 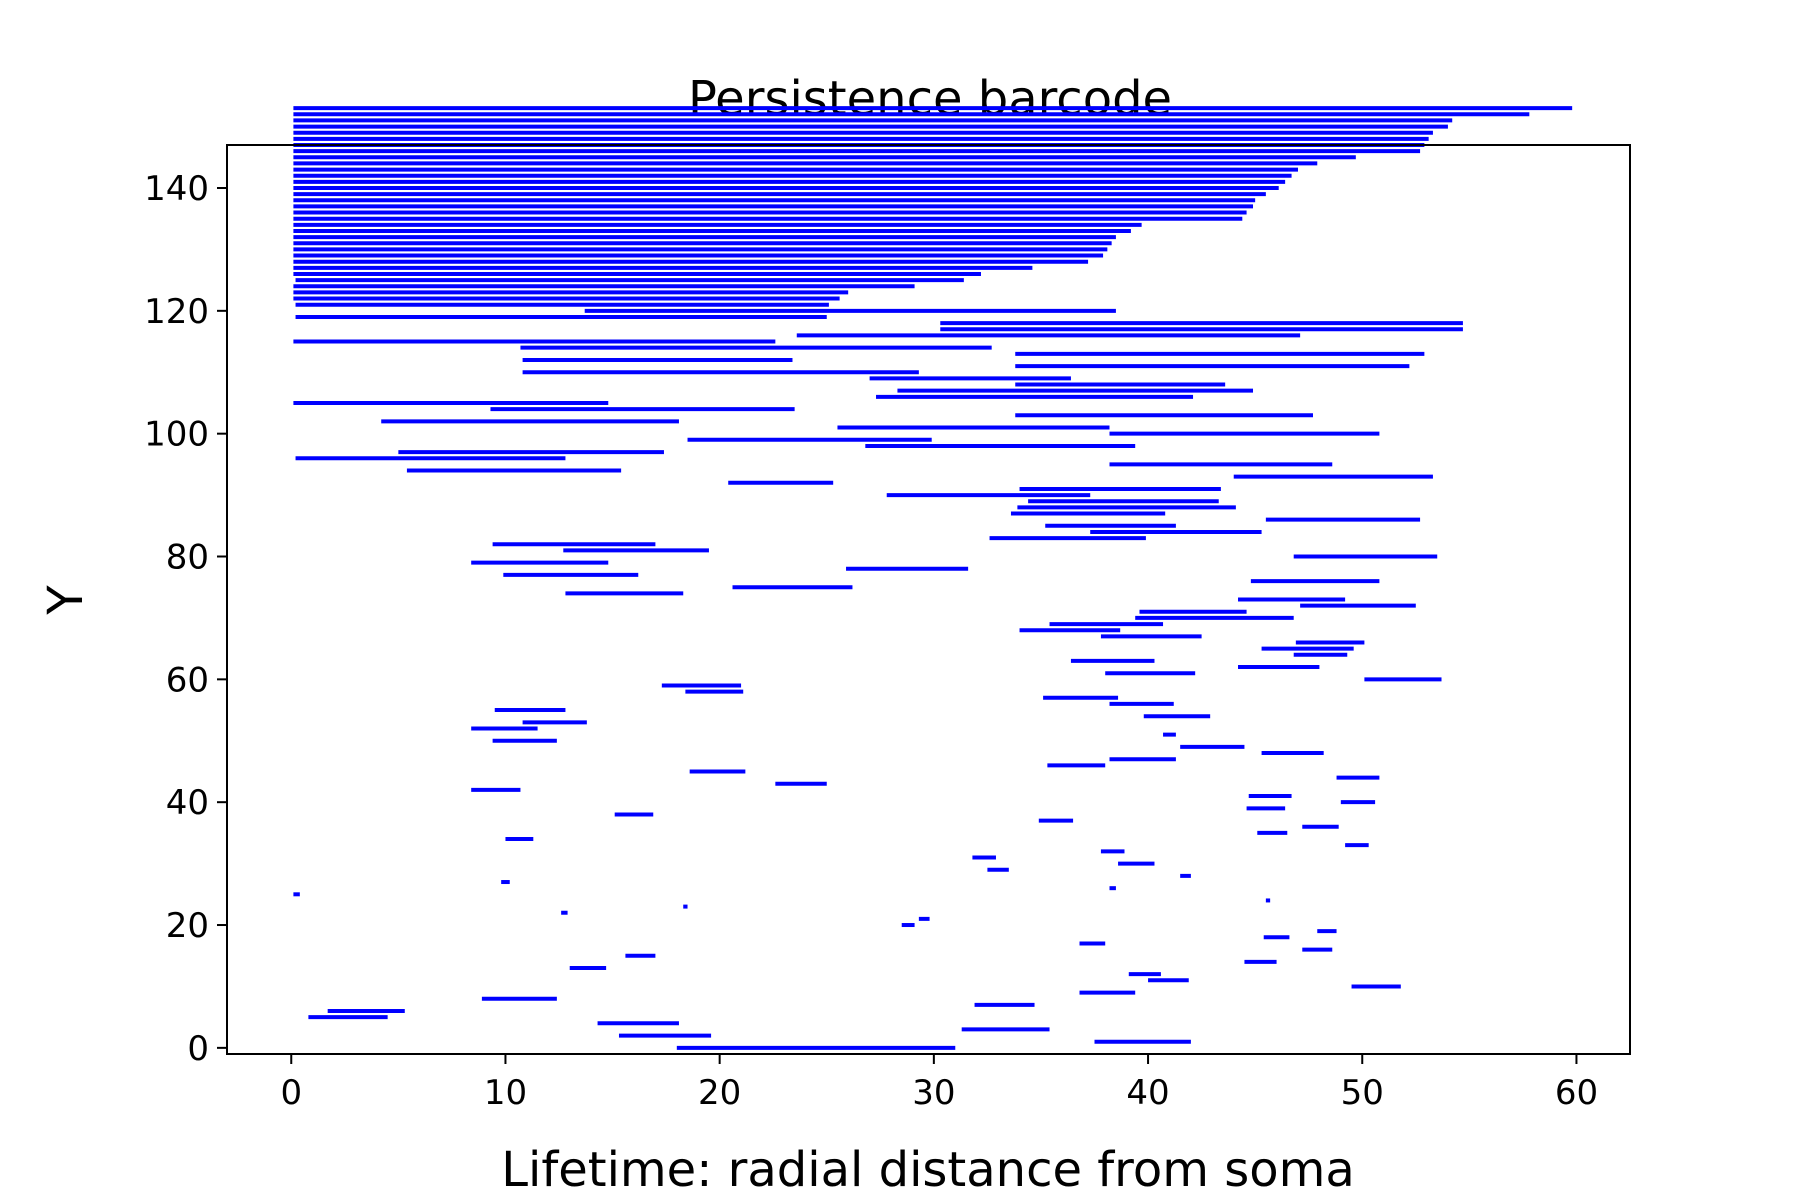 I want to click on y-tick-label: 100, so click(x=176, y=435).